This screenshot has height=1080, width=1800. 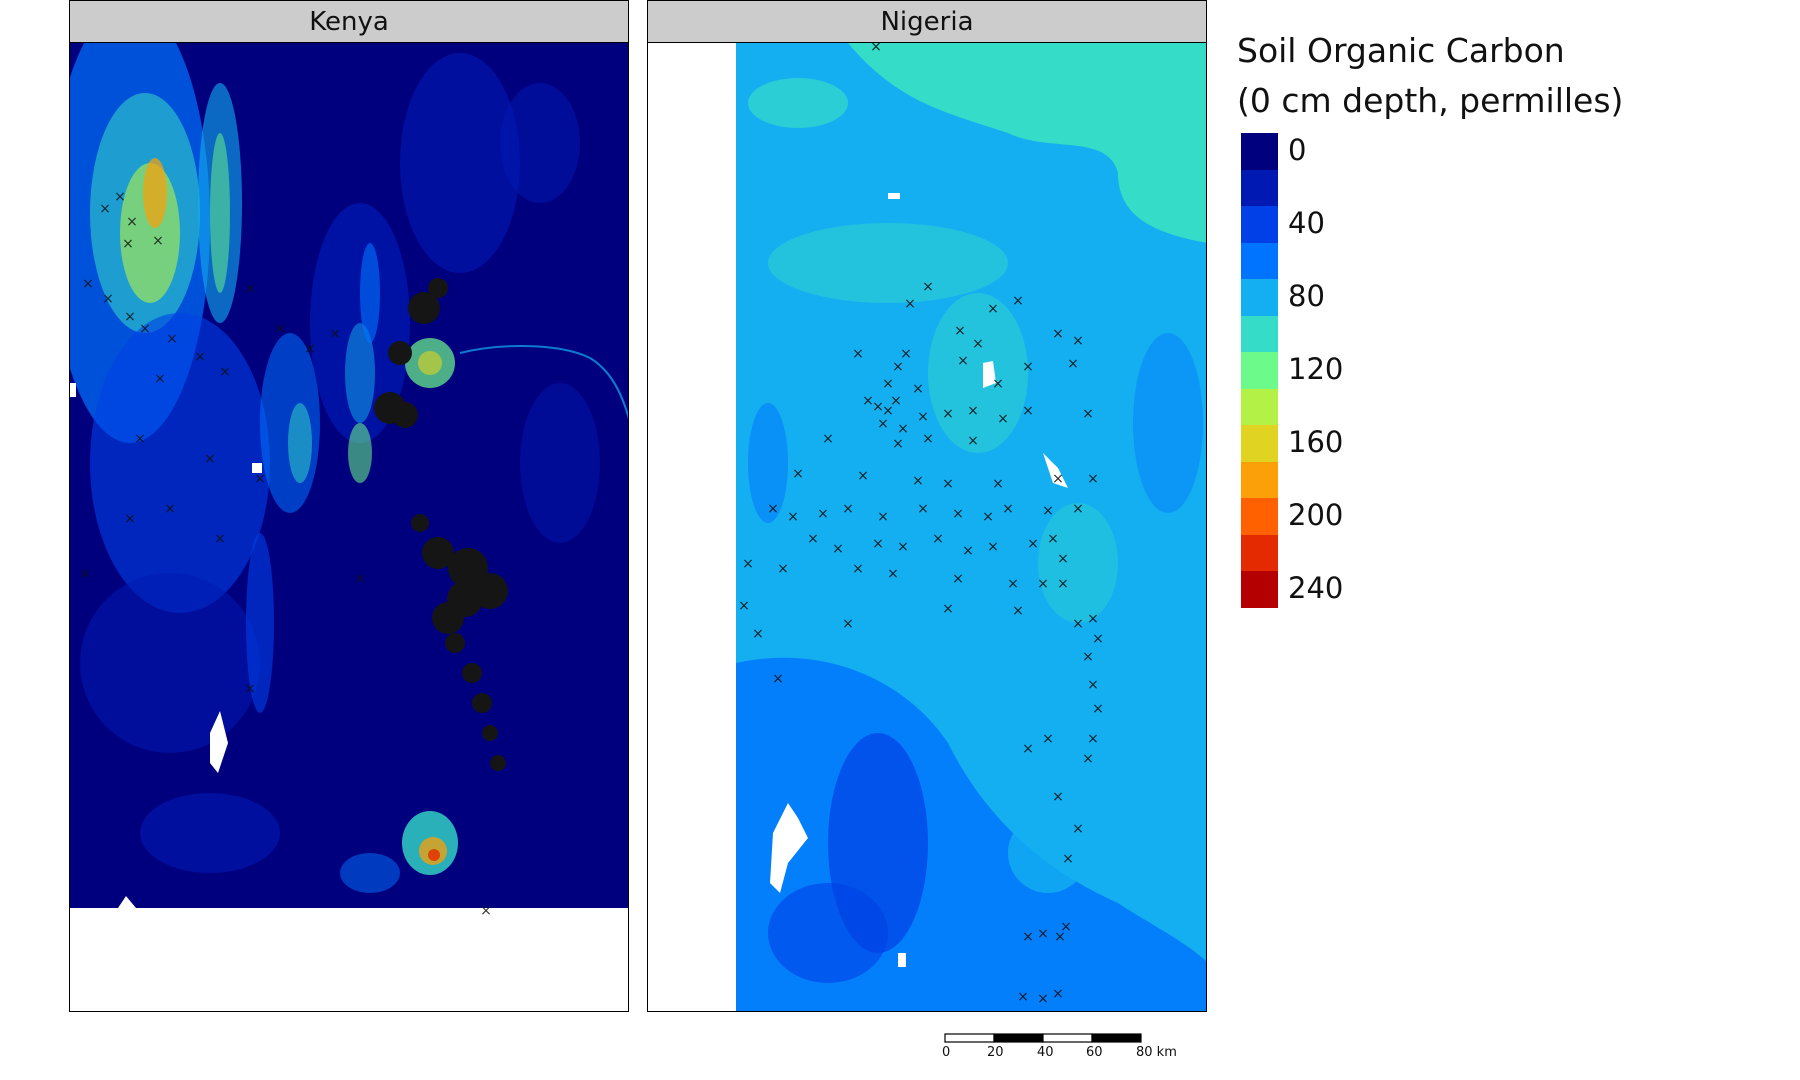 I want to click on legend-subtitle: (0 cm depth, permilles), so click(x=1430, y=100).